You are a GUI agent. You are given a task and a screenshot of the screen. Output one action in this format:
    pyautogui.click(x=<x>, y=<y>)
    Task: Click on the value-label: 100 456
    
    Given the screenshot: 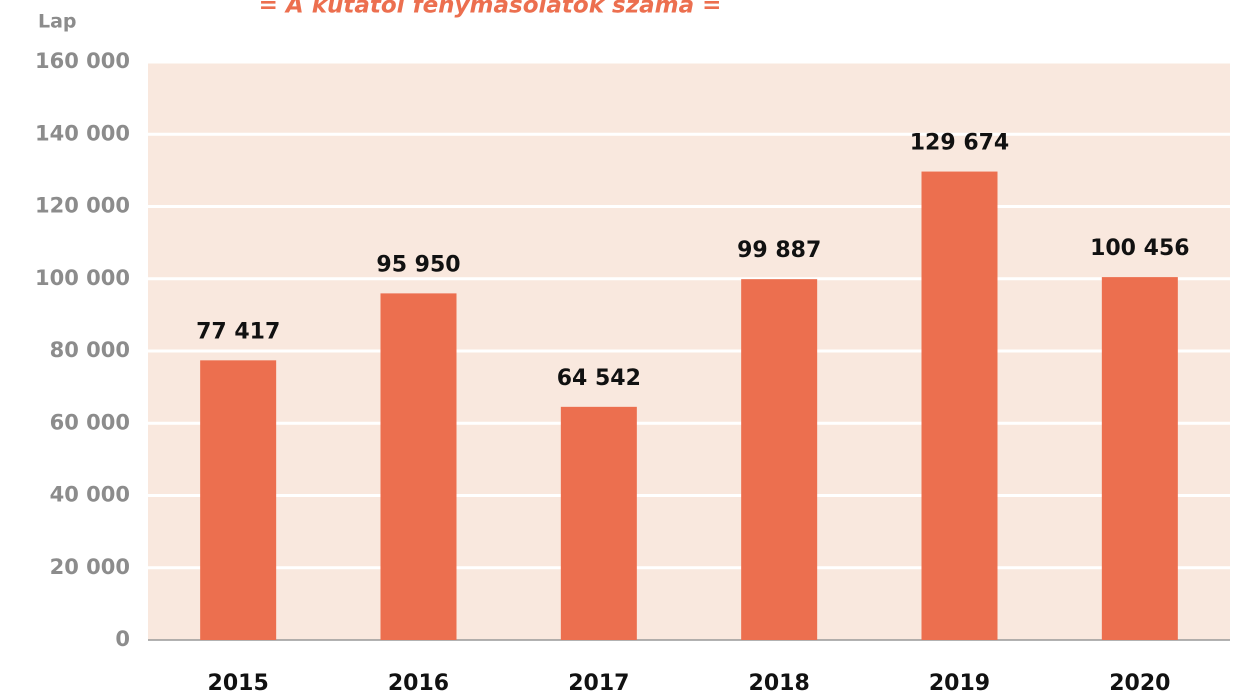 What is the action you would take?
    pyautogui.click(x=1140, y=248)
    